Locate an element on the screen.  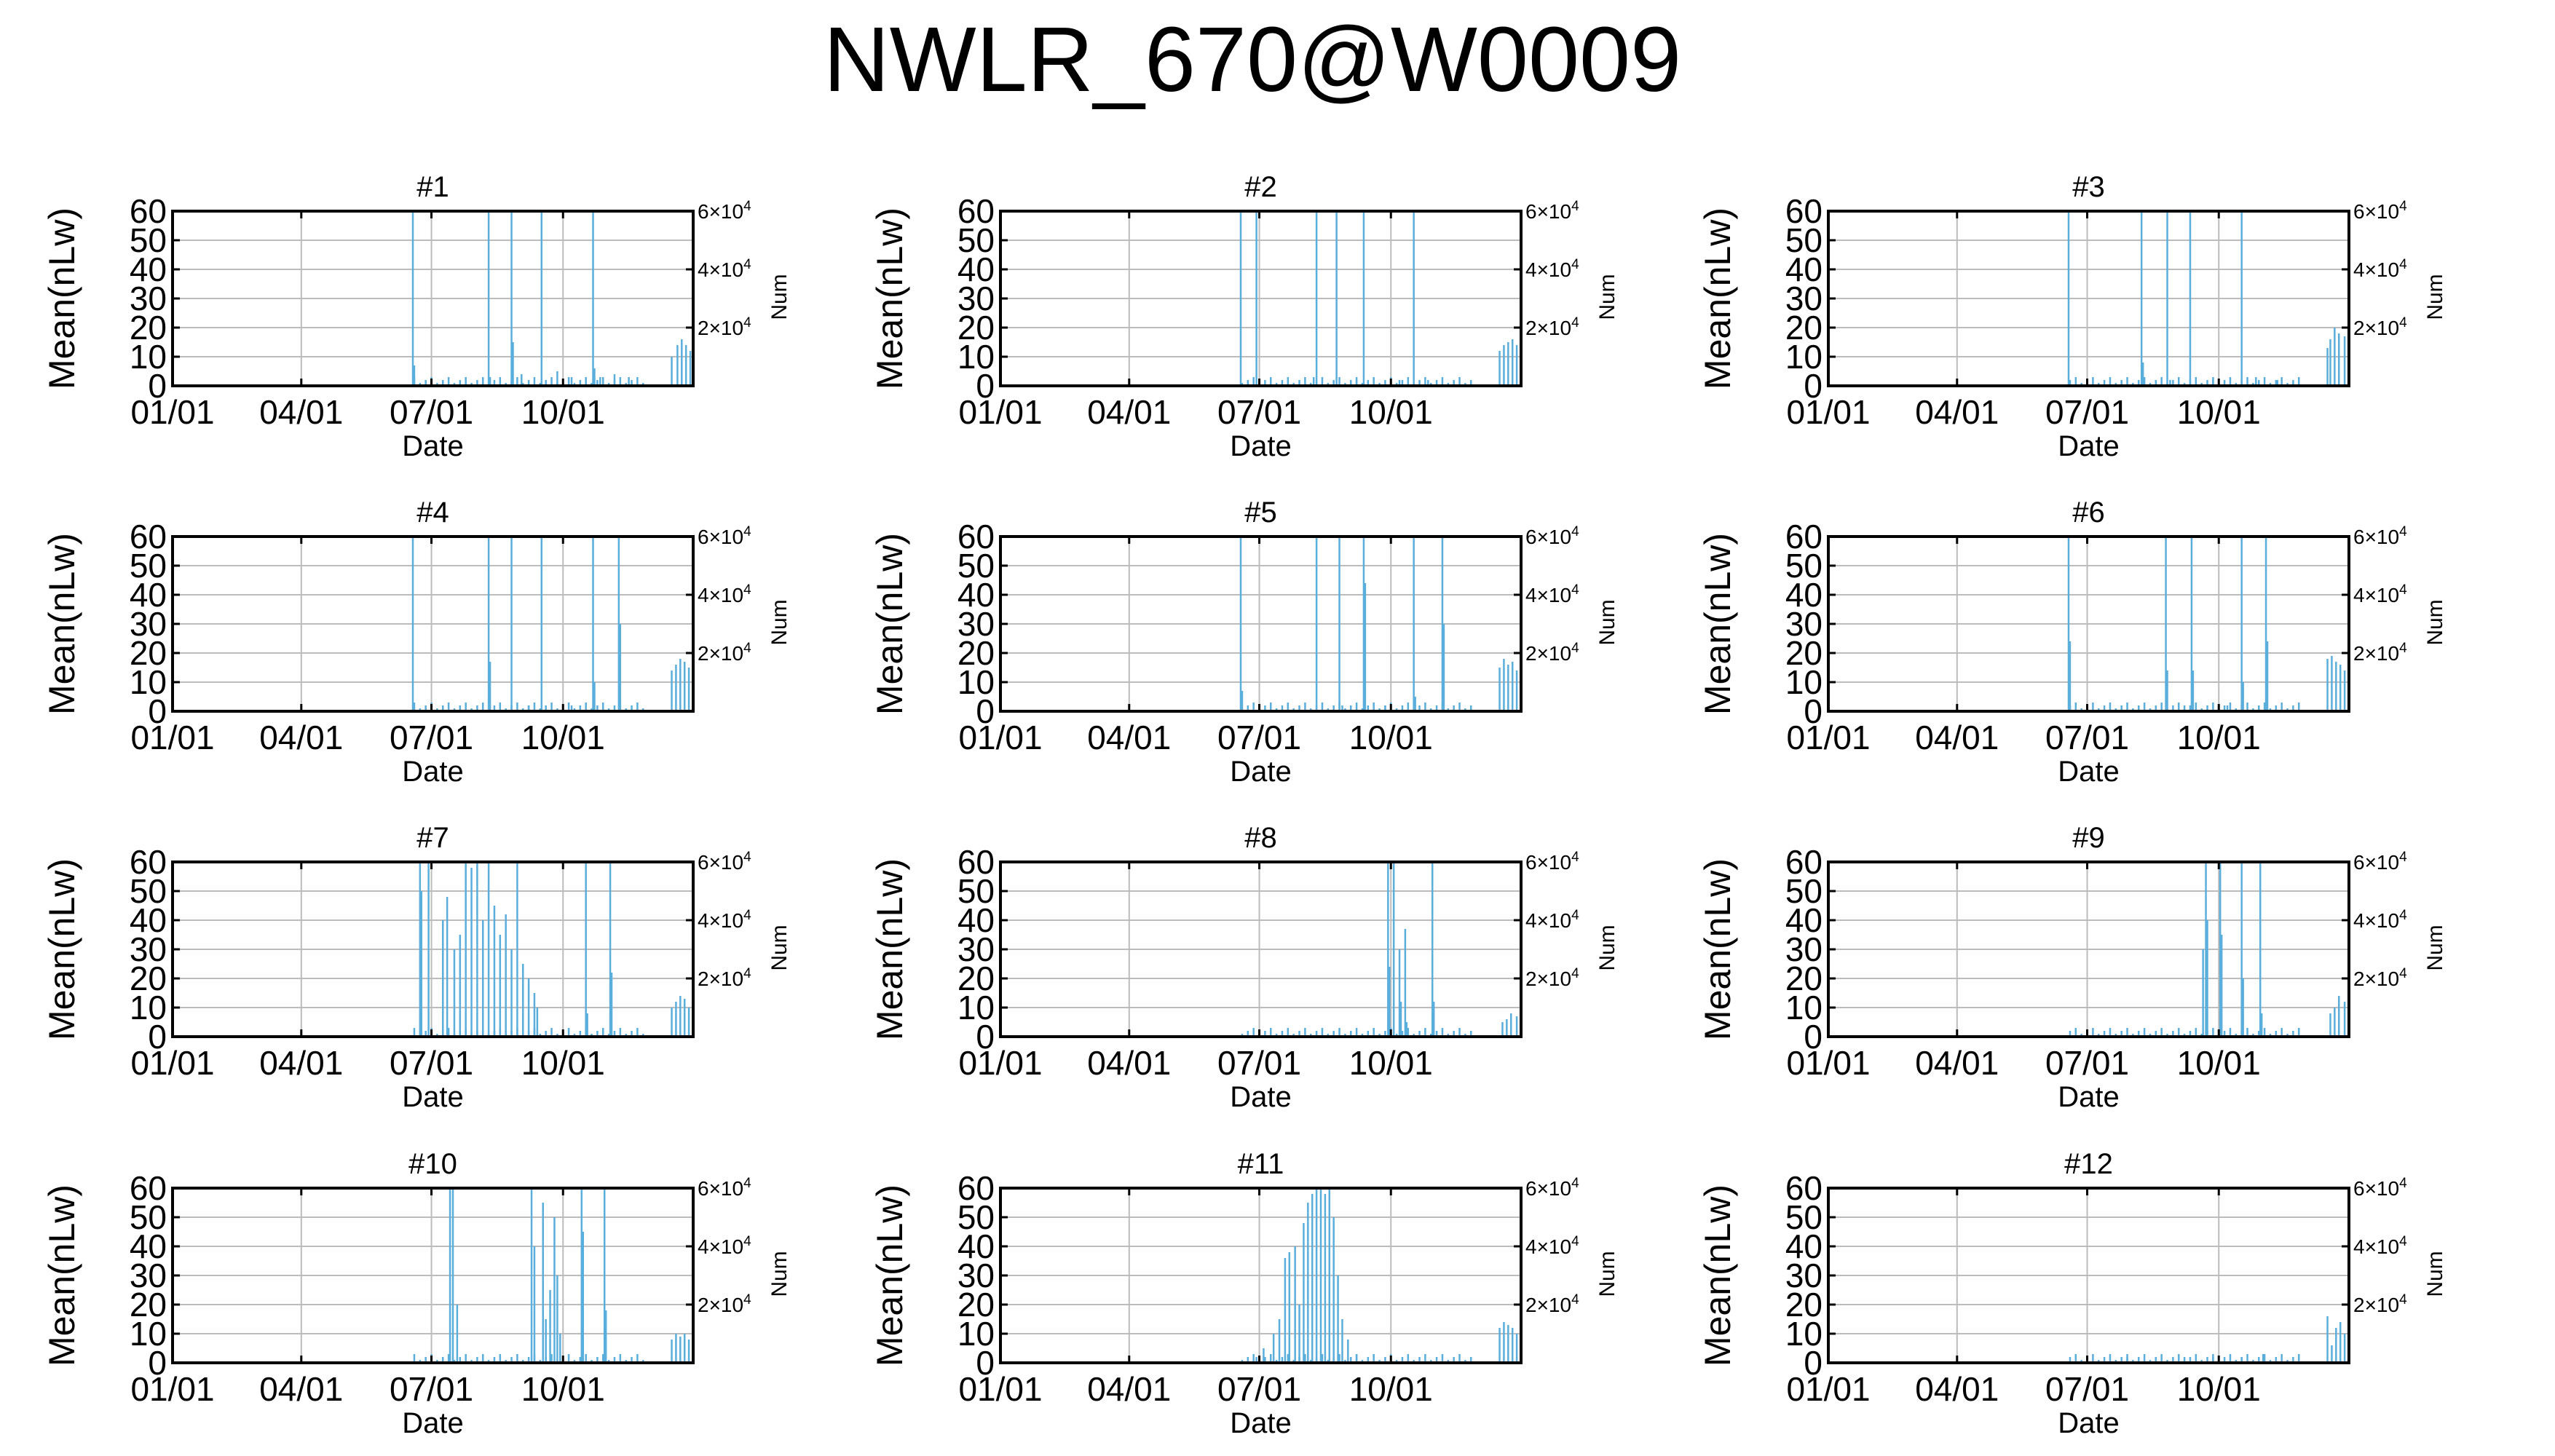
panel-title: #2 is located at coordinates (1260, 187).